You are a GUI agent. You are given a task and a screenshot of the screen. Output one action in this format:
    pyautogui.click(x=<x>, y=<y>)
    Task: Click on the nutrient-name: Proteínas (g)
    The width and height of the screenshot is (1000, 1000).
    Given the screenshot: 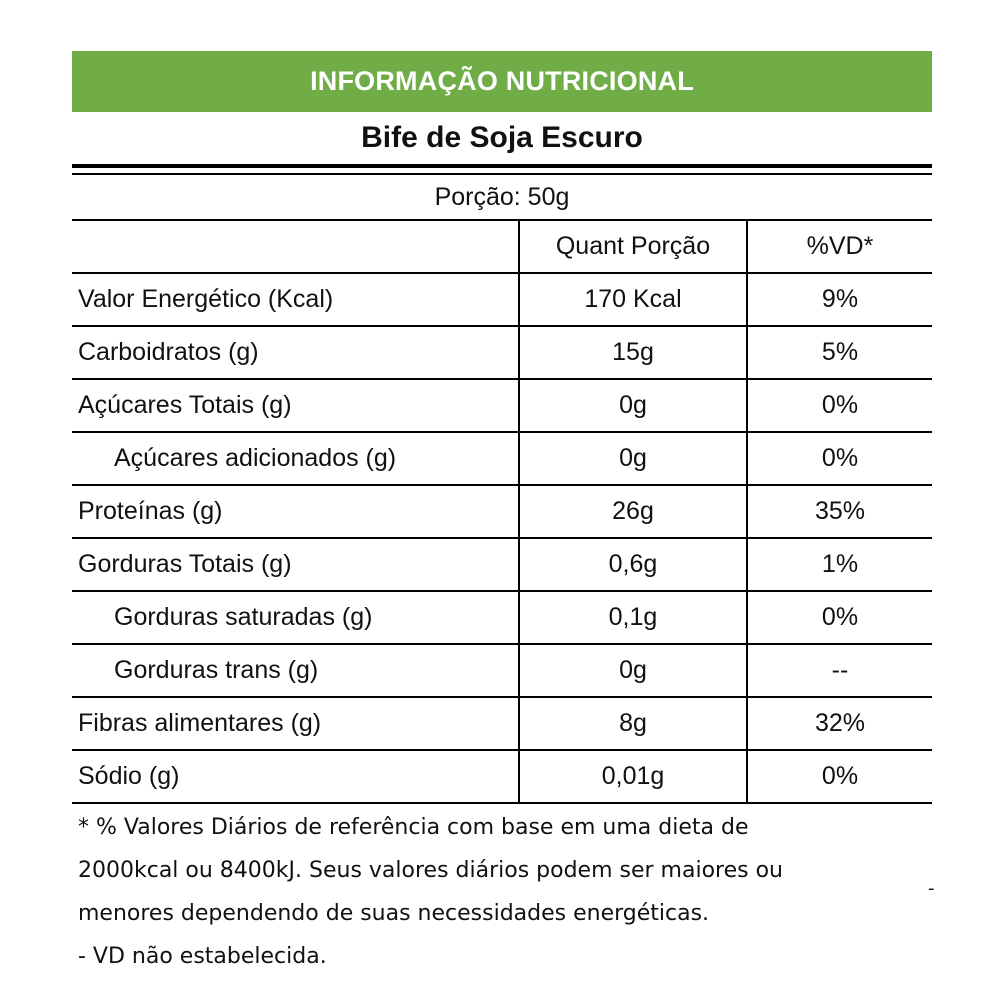 What is the action you would take?
    pyautogui.click(x=295, y=512)
    